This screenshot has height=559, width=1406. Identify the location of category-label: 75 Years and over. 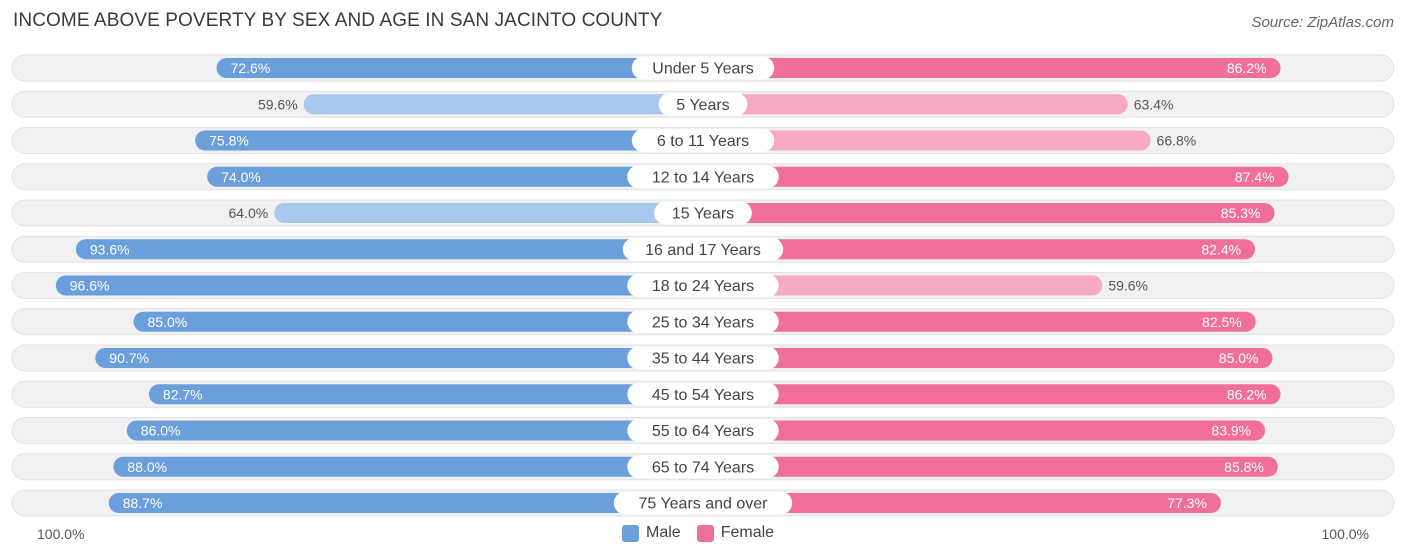
(704, 504).